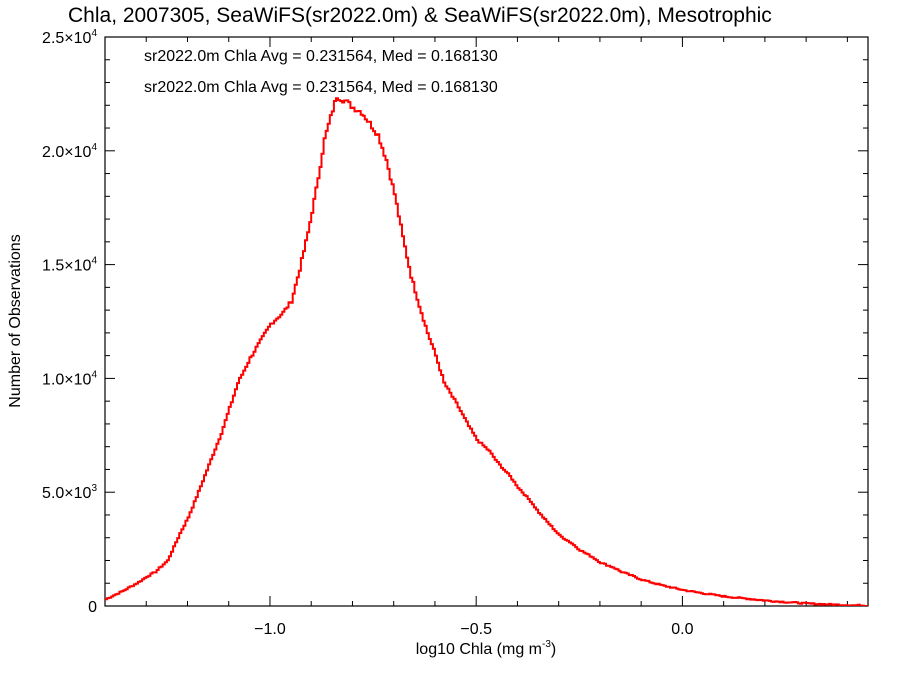 The width and height of the screenshot is (900, 675). I want to click on x-axis-label: log10 Chla (mg m-3), so click(486, 648).